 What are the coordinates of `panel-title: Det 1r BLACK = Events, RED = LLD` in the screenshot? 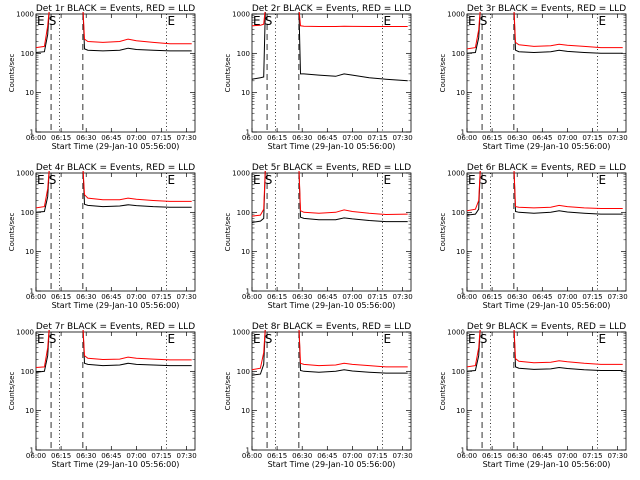 It's located at (115, 9).